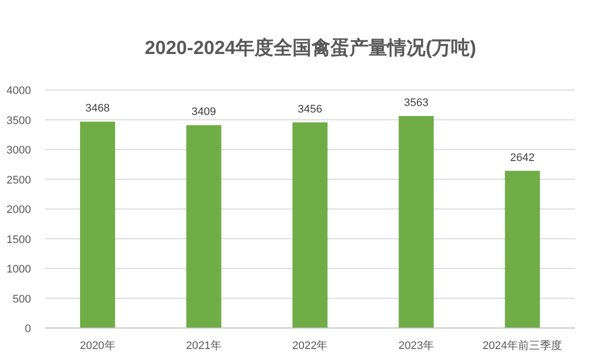 Image resolution: width=591 pixels, height=364 pixels. Describe the element at coordinates (18, 210) in the screenshot. I see `y-tick-label: 2000` at that location.